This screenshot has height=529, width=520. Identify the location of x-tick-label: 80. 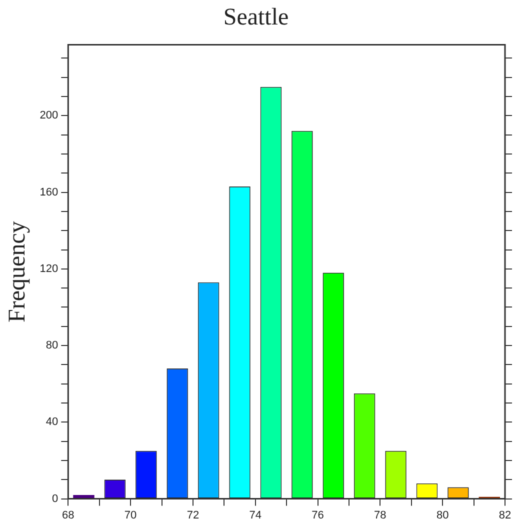
(442, 515).